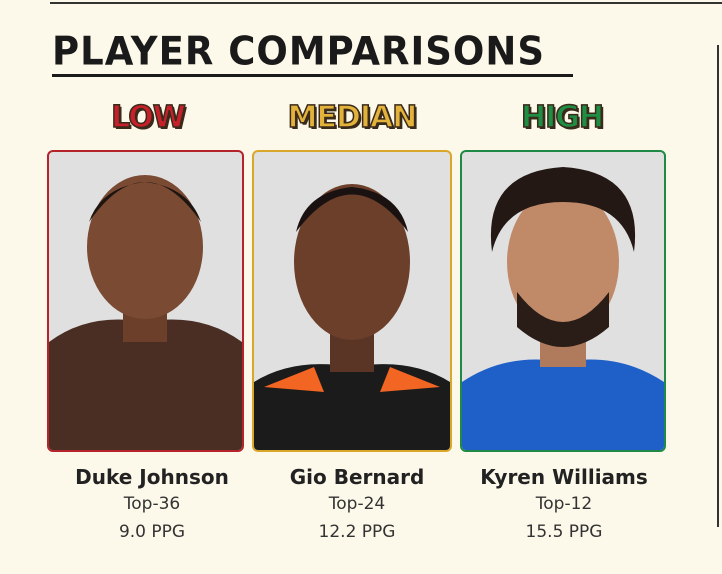 This screenshot has width=722, height=574. What do you see at coordinates (564, 532) in the screenshot?
I see `player-ppg: 15.5 PPG` at bounding box center [564, 532].